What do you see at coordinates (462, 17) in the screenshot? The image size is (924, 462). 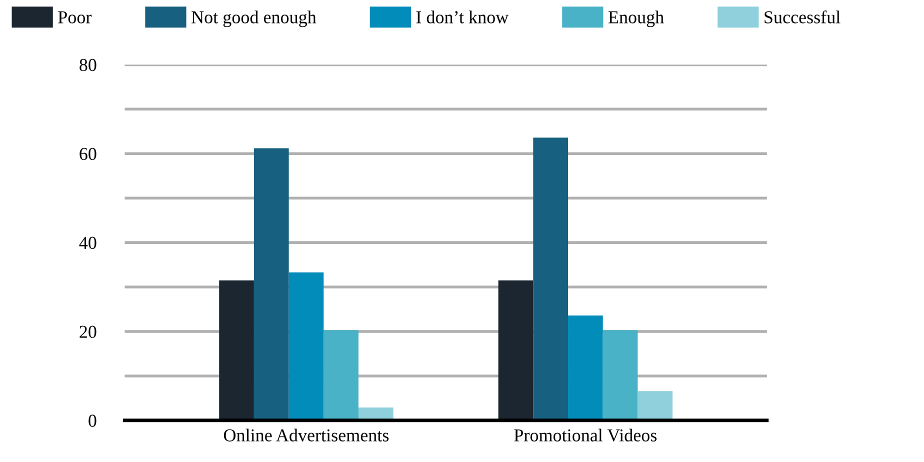 I see `legend-label: I don’t know` at bounding box center [462, 17].